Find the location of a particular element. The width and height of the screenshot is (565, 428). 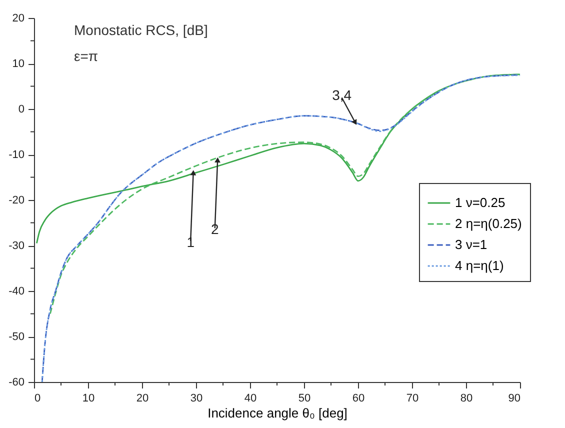

y-tick-label: -60 is located at coordinates (16, 382).